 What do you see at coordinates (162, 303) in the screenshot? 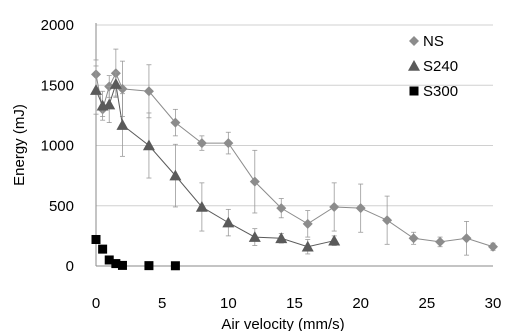
I see `x-tick-label: 5` at bounding box center [162, 303].